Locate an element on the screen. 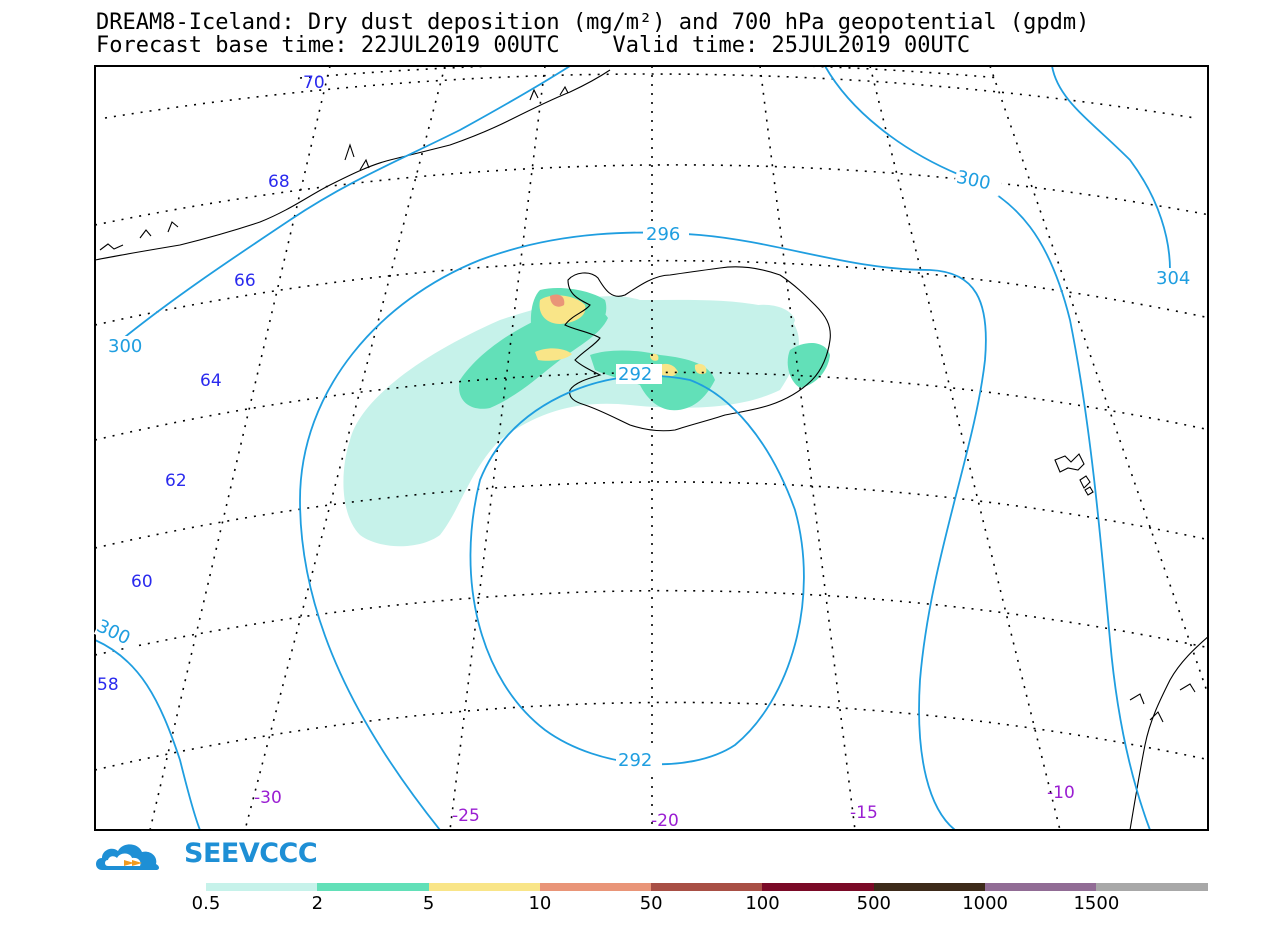 The width and height of the screenshot is (1271, 925). iceland-coast is located at coordinates (697, 349).